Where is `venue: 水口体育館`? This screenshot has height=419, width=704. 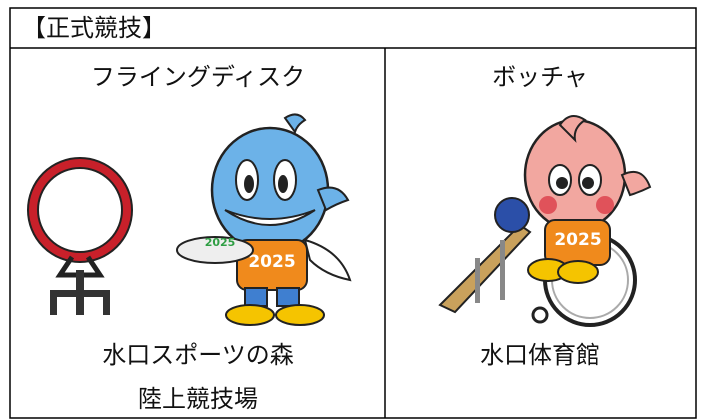 venue: 水口体育館 is located at coordinates (540, 355).